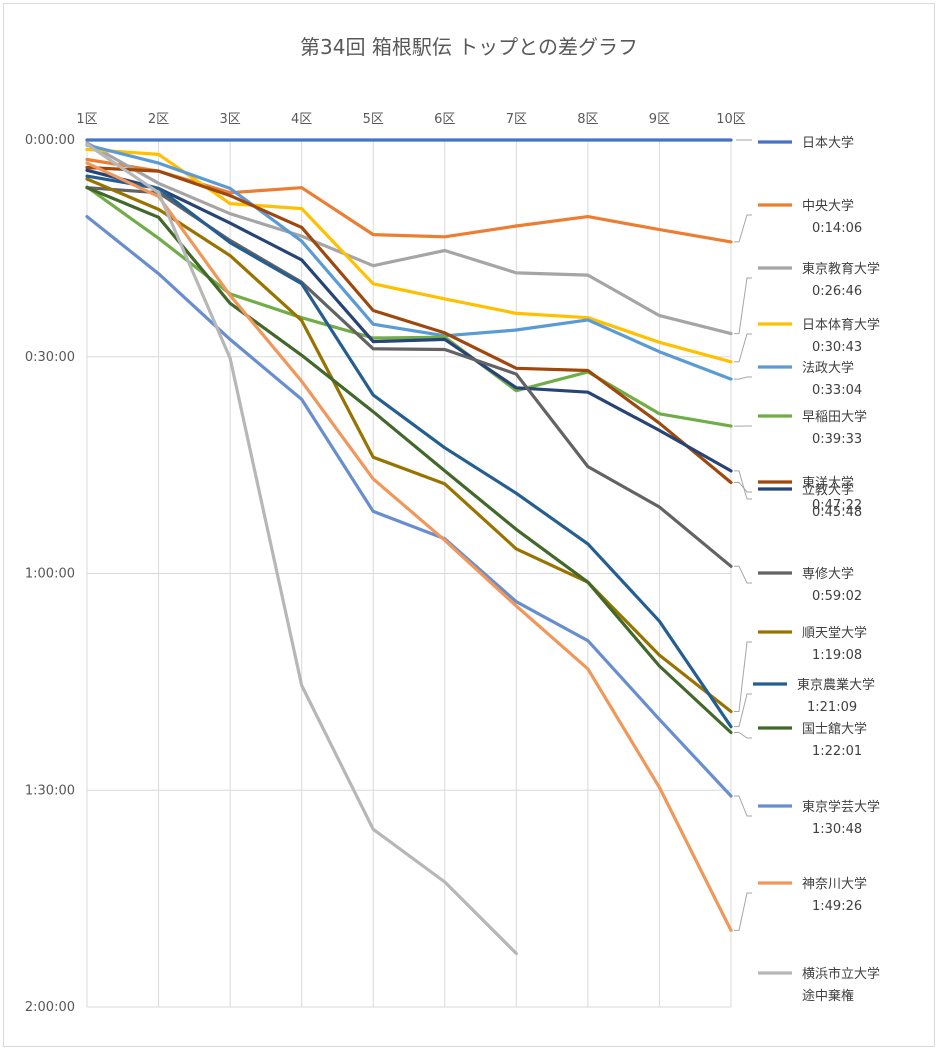  I want to click on legend-value-label: 1:30:48, so click(837, 829).